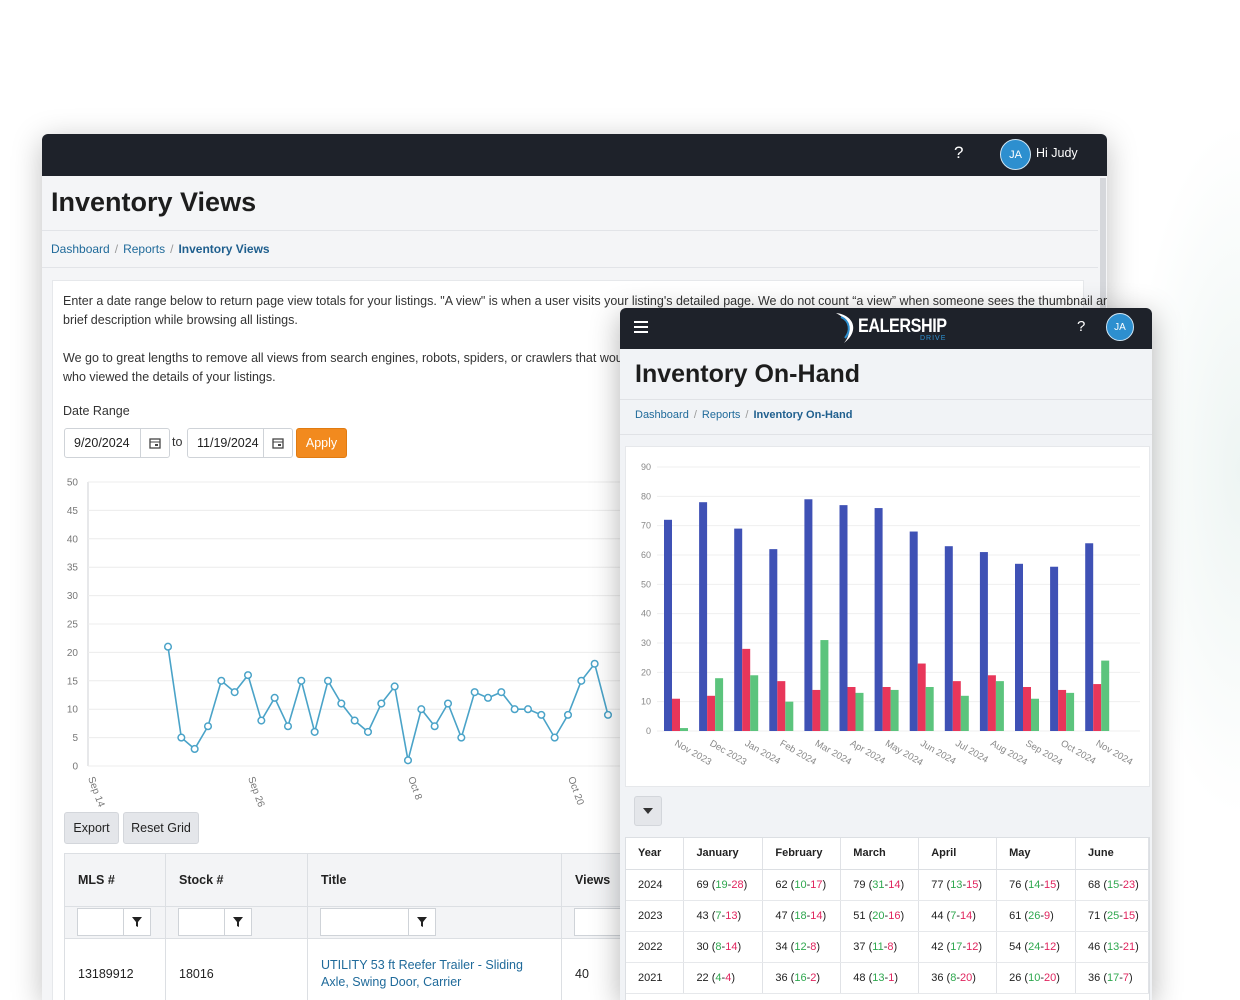 The height and width of the screenshot is (1000, 1240). Describe the element at coordinates (655, 916) in the screenshot. I see `data-cell: 2023` at that location.